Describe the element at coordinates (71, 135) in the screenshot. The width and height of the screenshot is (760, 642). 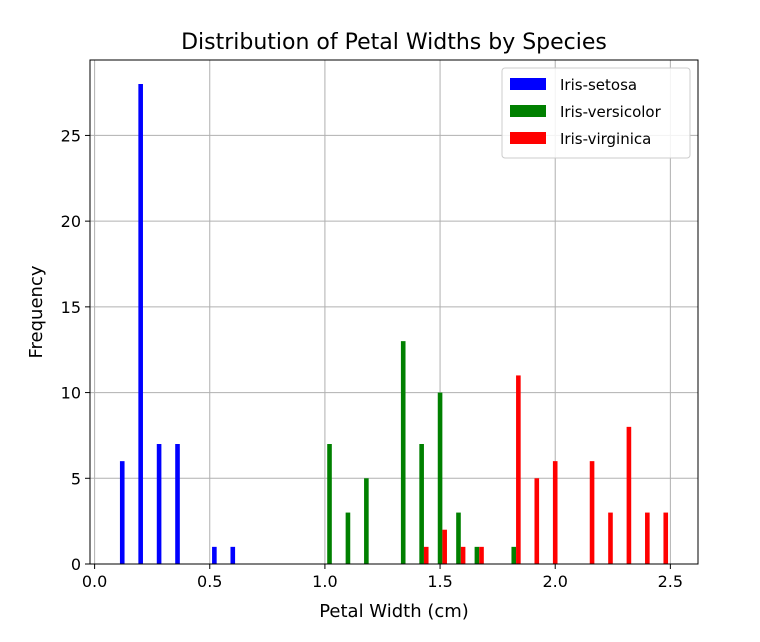
I see `y-tick-label: 25` at that location.